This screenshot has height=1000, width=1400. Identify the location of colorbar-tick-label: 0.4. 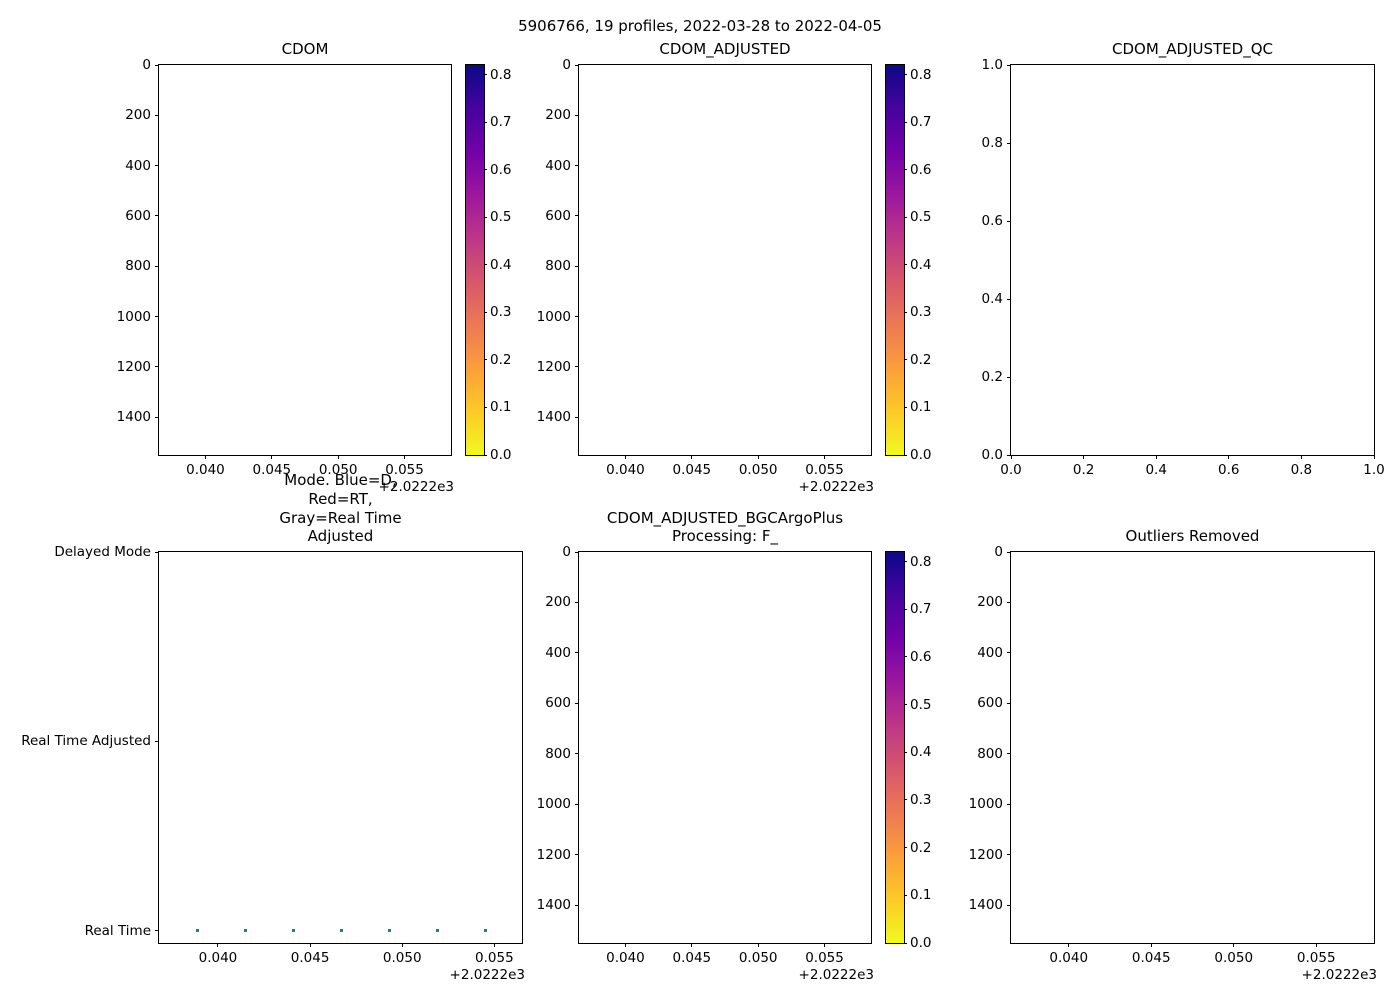
(501, 264).